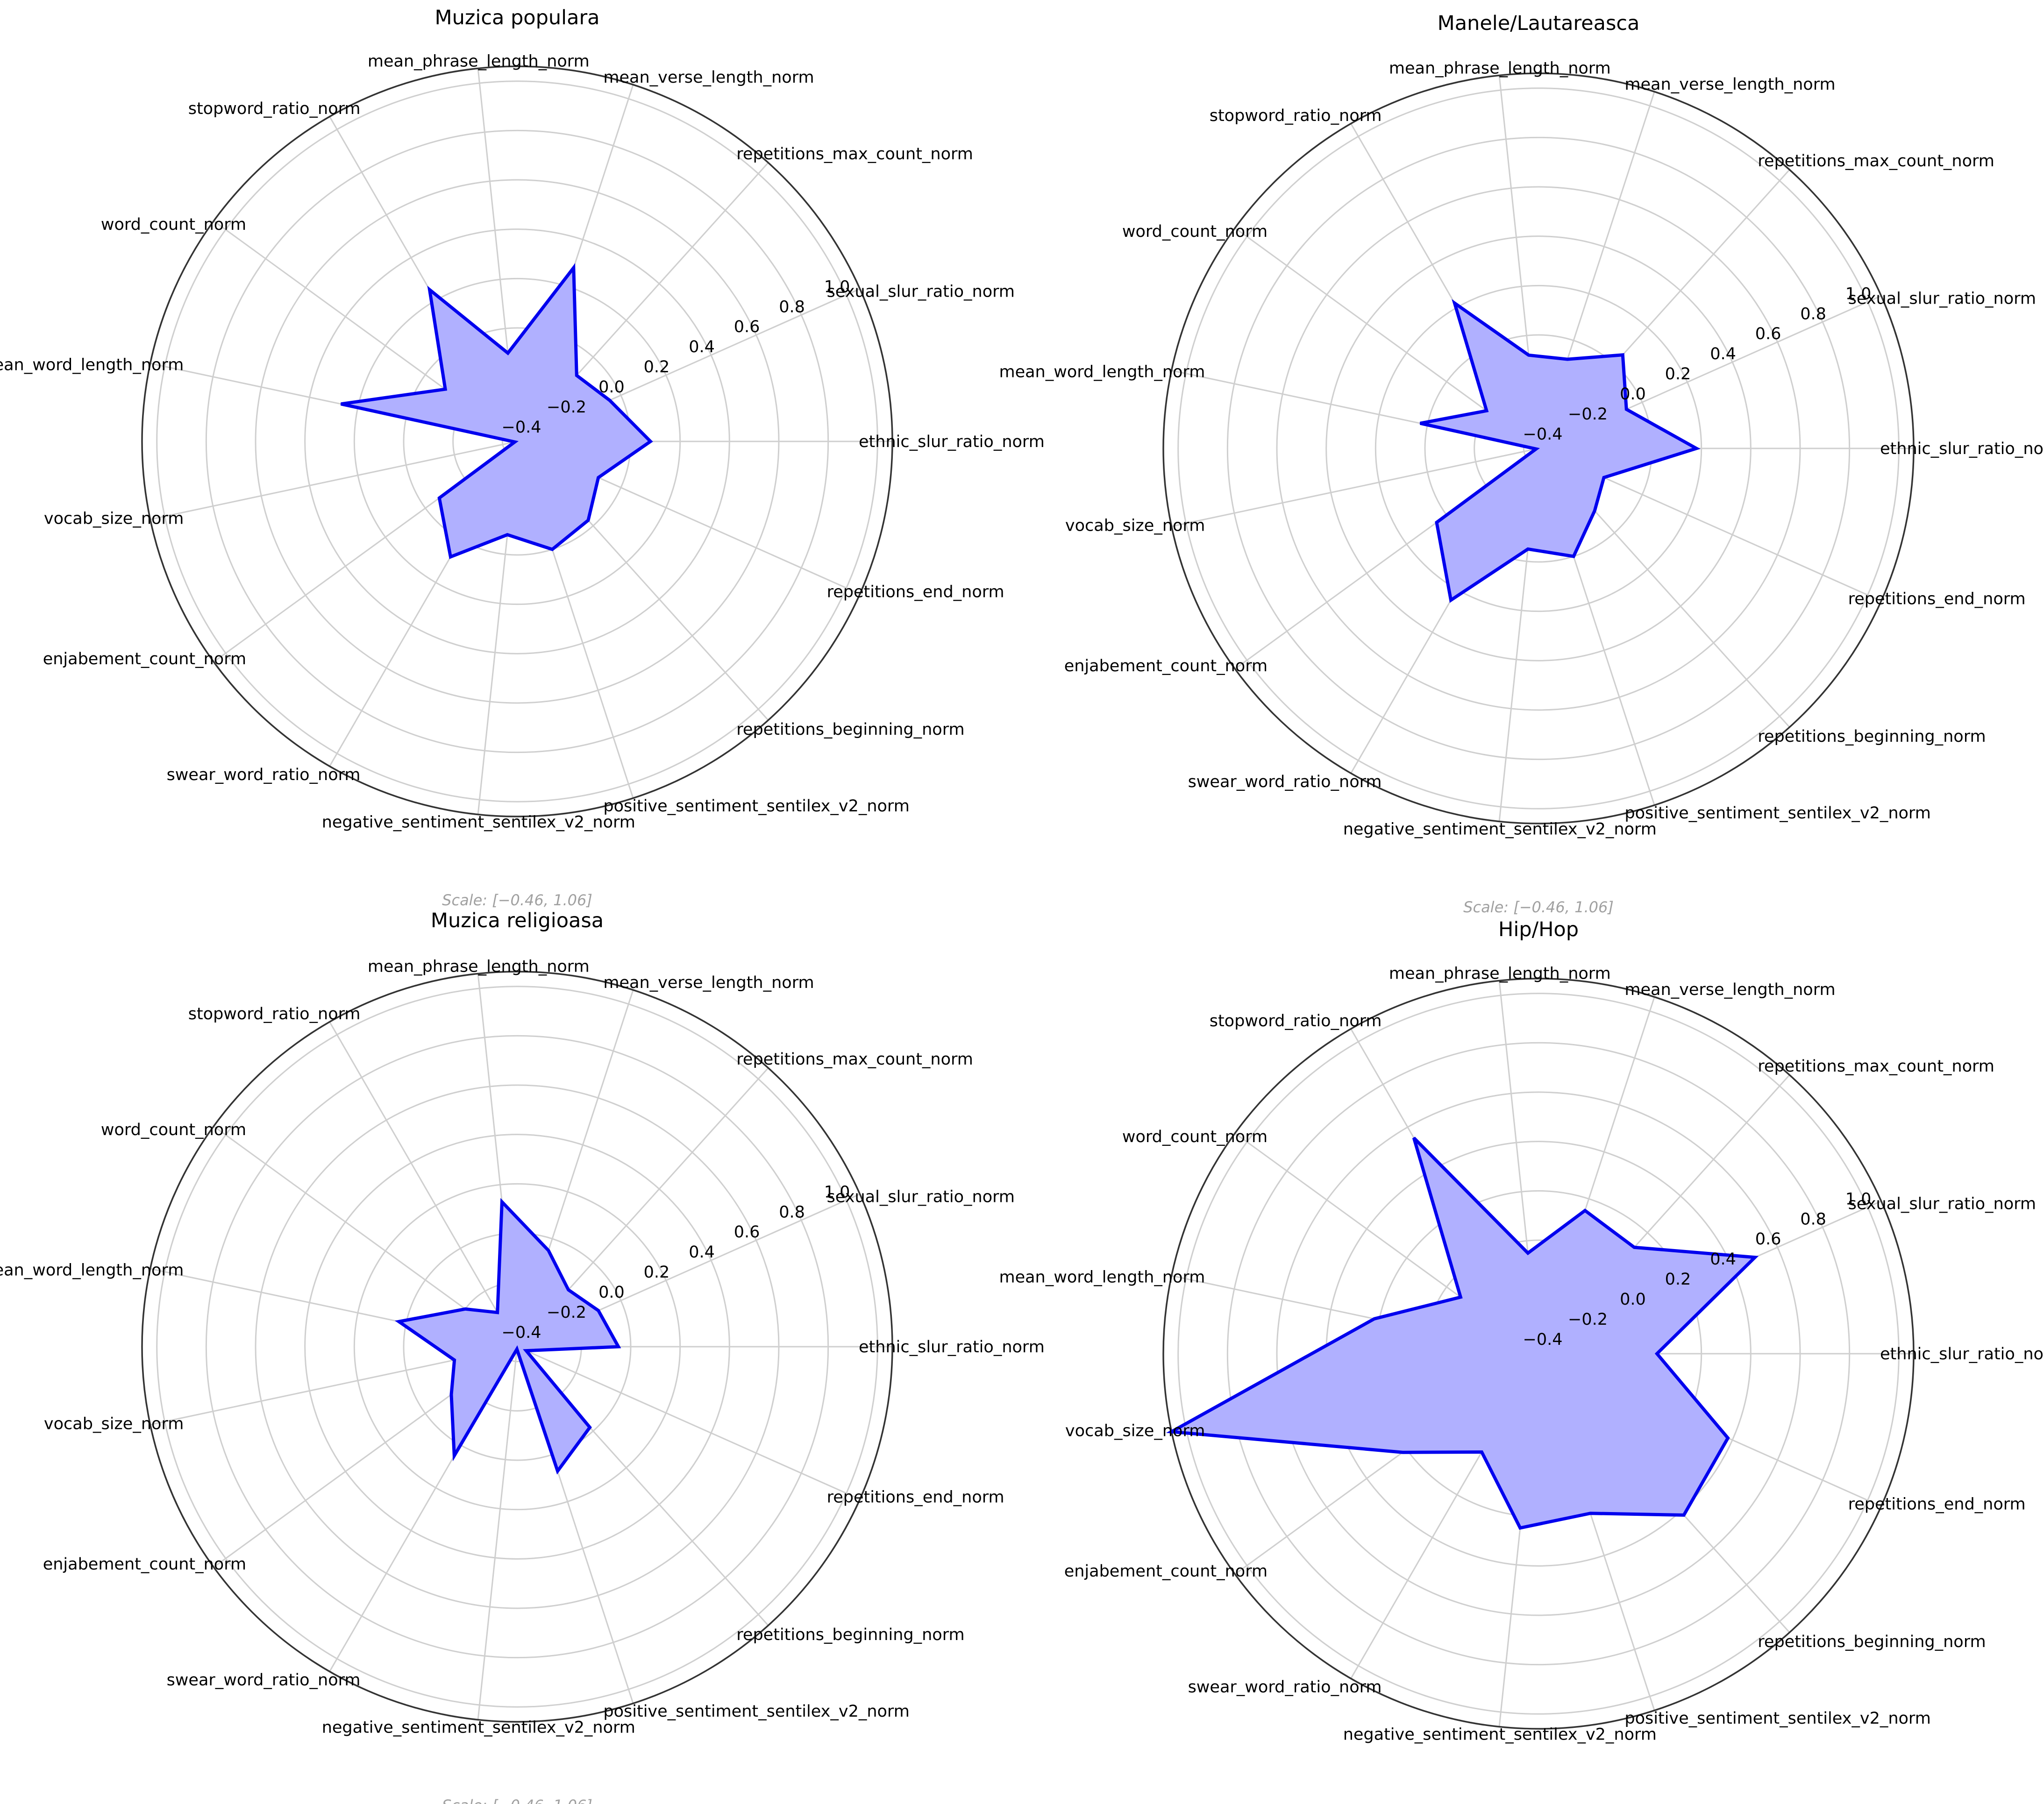 This screenshot has height=1804, width=2044. What do you see at coordinates (1588, 414) in the screenshot?
I see `r-tick-label: −0.2` at bounding box center [1588, 414].